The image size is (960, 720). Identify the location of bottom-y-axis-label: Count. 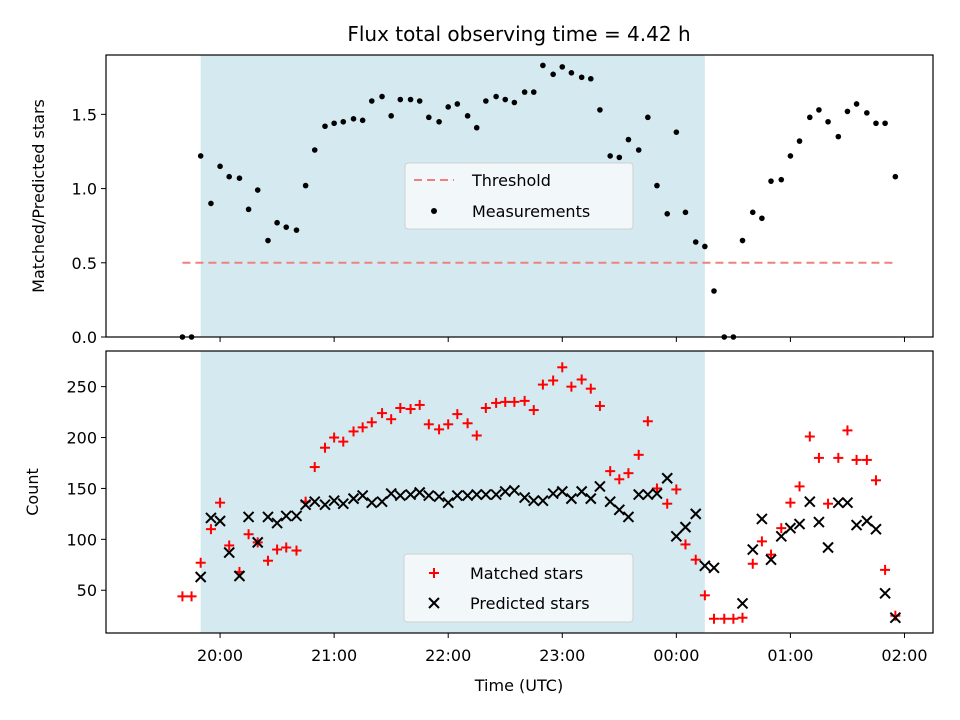
(32, 492).